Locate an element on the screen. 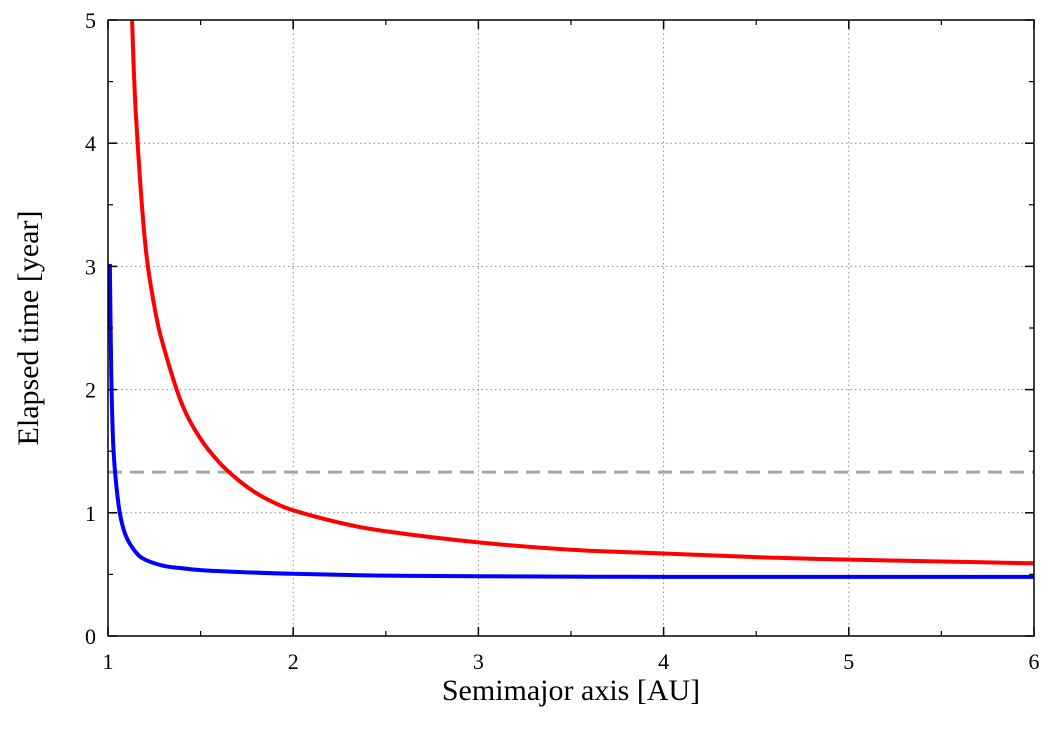  x-tick-label: 4 is located at coordinates (663, 661).